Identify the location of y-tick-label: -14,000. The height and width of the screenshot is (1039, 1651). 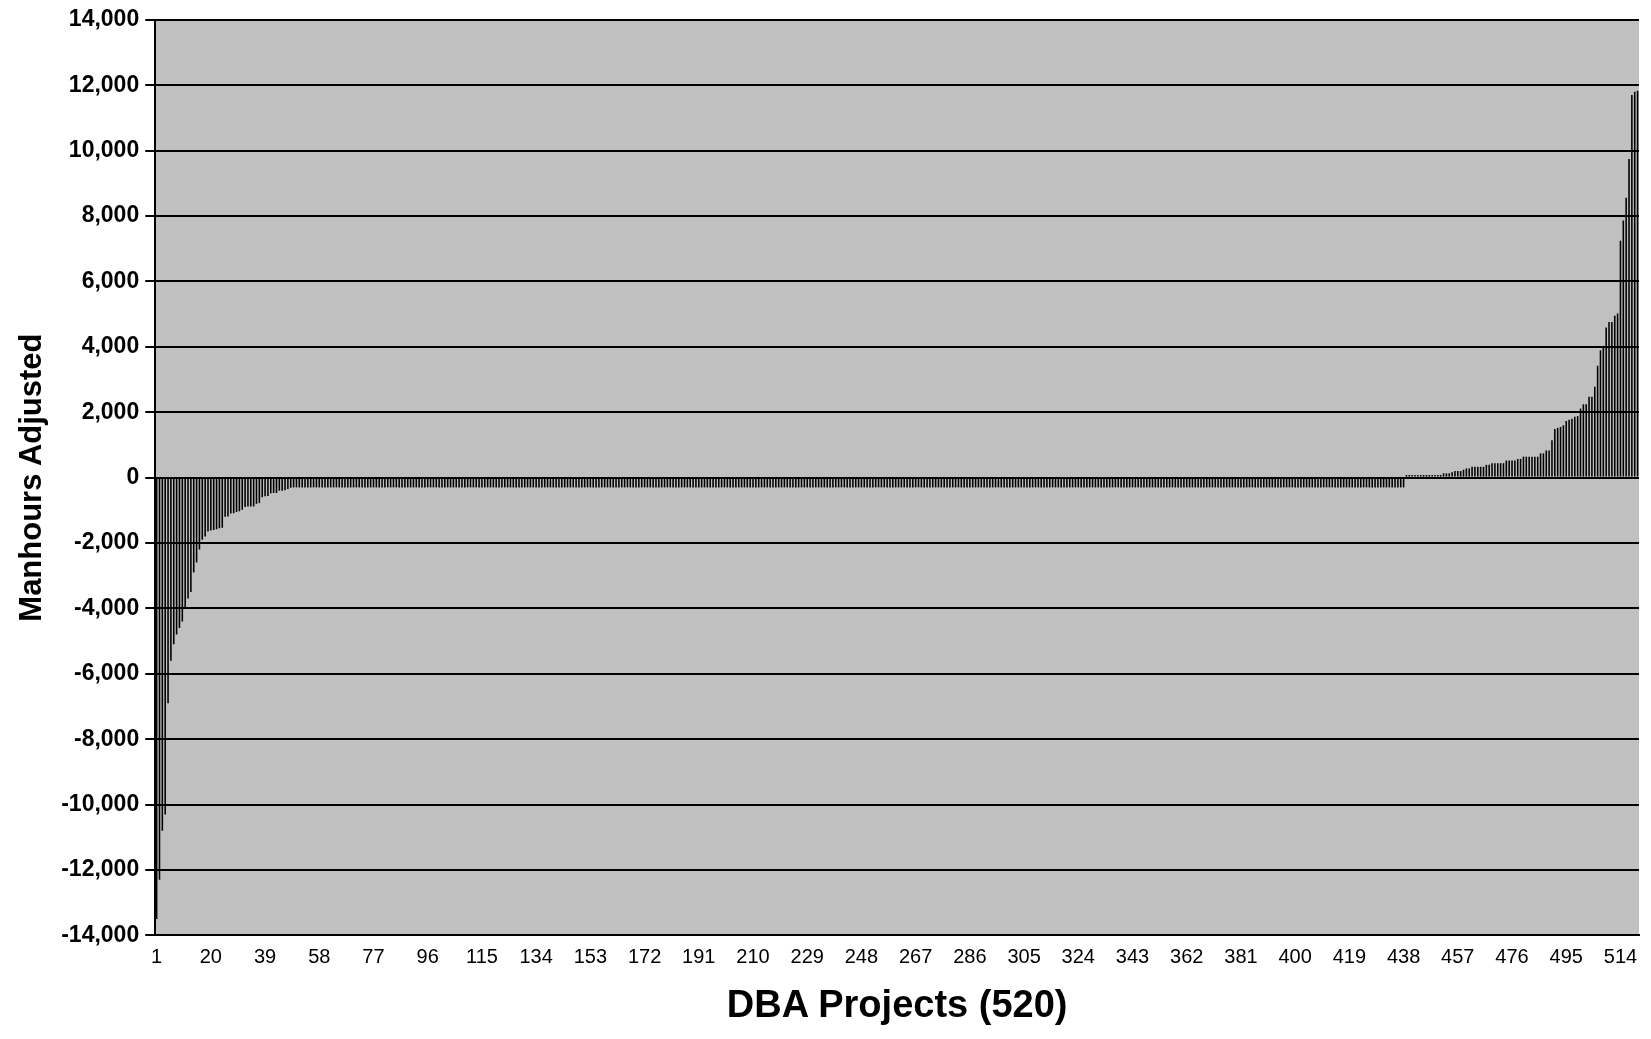
(100, 933).